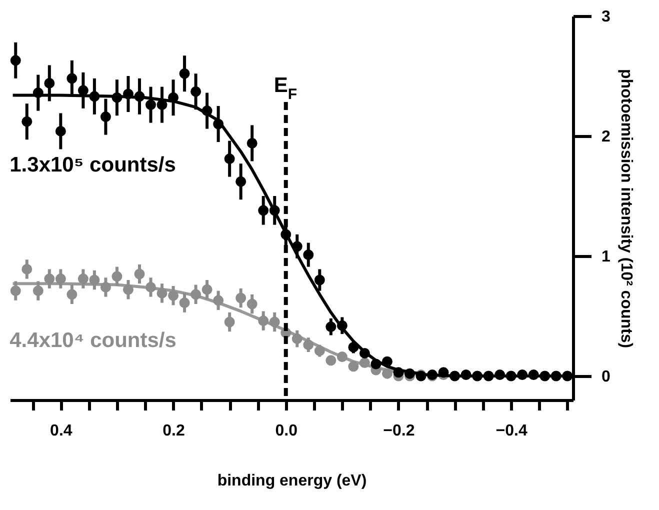  What do you see at coordinates (512, 431) in the screenshot?
I see `x-tick-label: −0.4` at bounding box center [512, 431].